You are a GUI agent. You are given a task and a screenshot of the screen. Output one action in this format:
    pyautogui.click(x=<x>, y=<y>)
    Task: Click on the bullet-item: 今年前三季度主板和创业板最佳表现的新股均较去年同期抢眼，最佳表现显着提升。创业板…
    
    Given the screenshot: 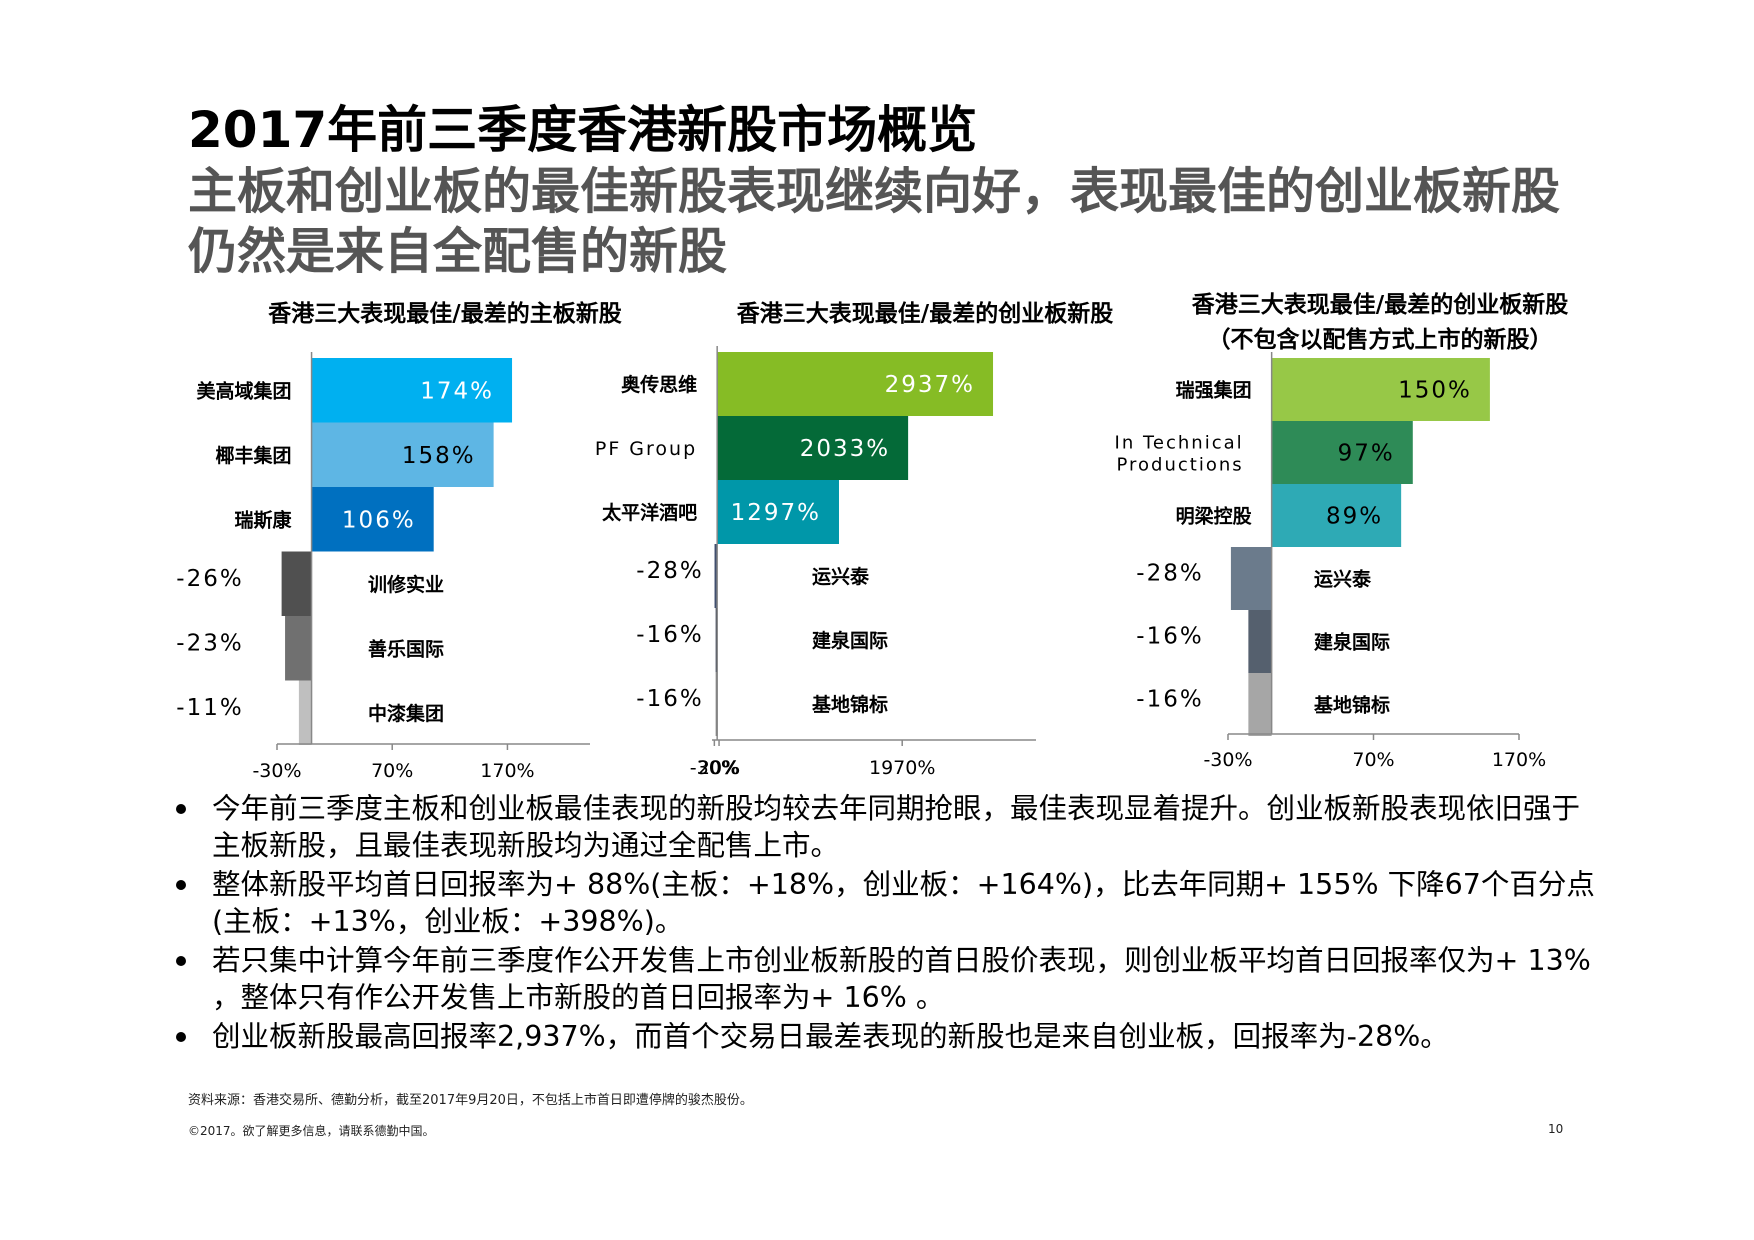 What is the action you would take?
    pyautogui.click(x=891, y=827)
    